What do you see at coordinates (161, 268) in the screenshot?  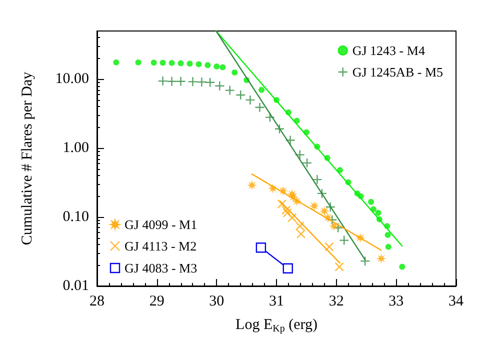 I see `legend-label: GJ 4083 - M3` at bounding box center [161, 268].